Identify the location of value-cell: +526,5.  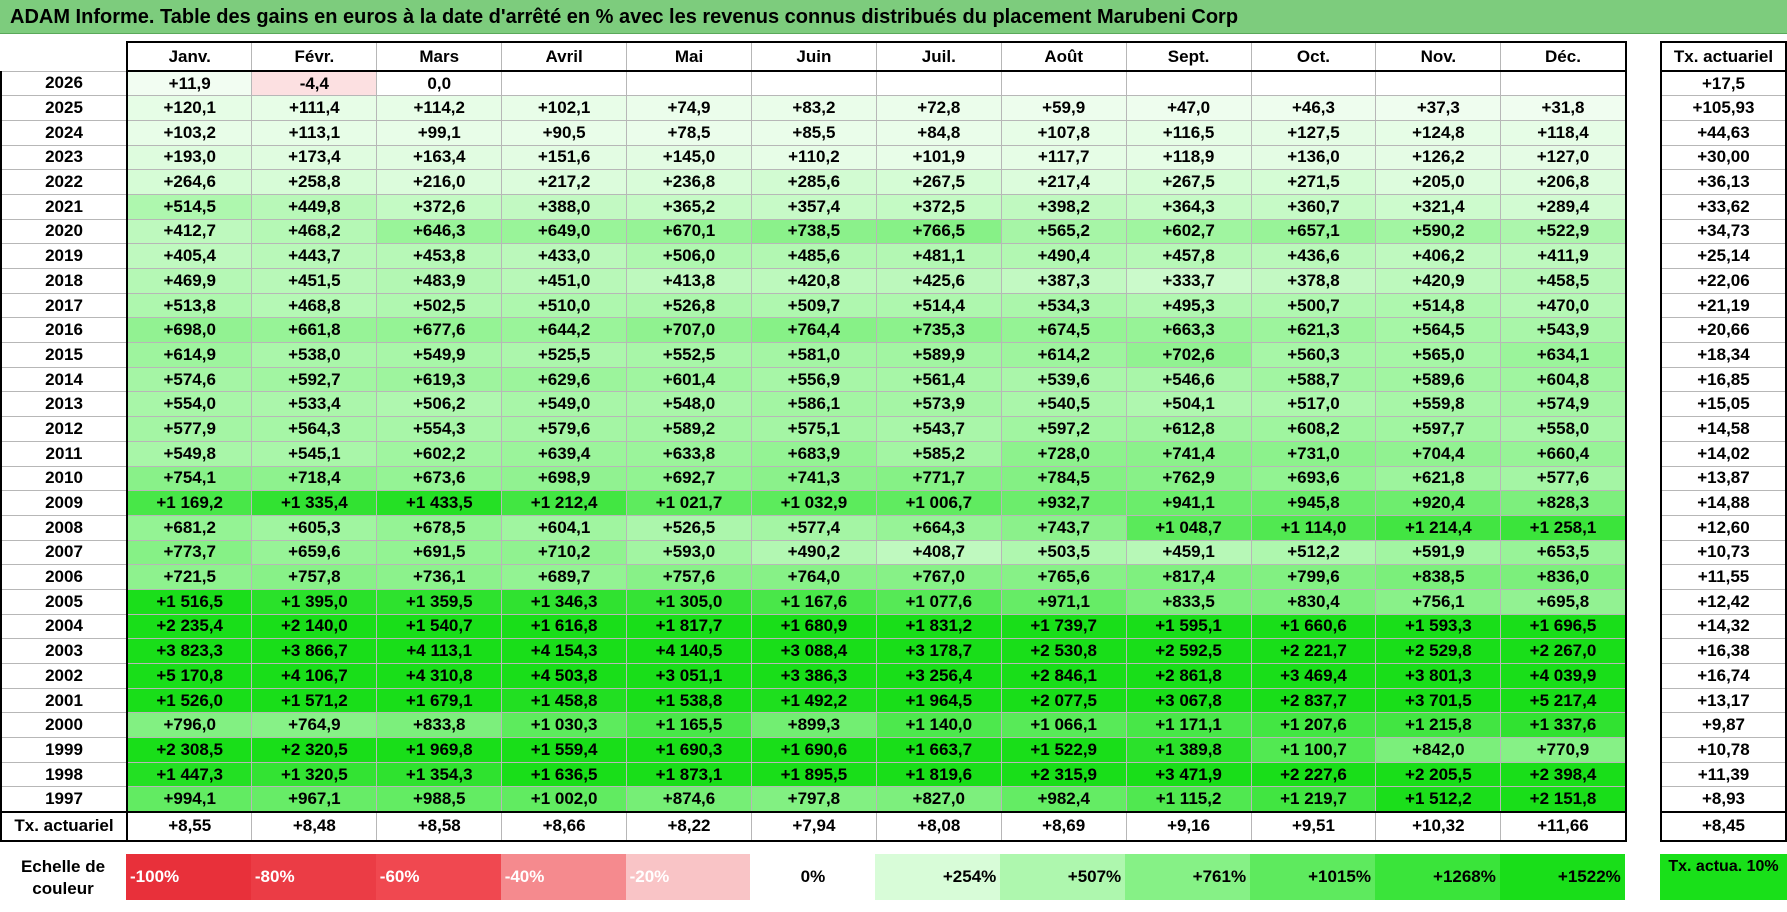
(689, 527).